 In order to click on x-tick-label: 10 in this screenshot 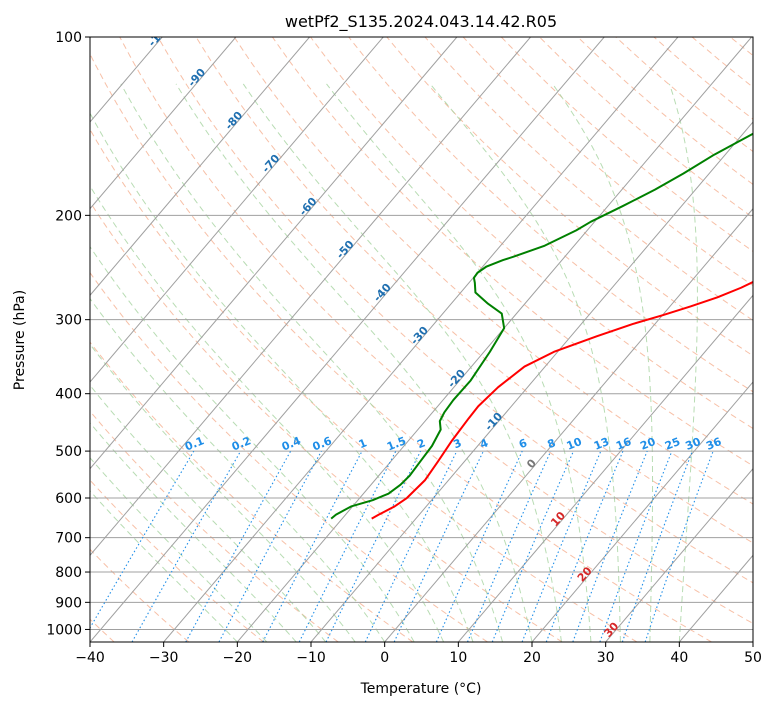, I will do `click(458, 658)`.